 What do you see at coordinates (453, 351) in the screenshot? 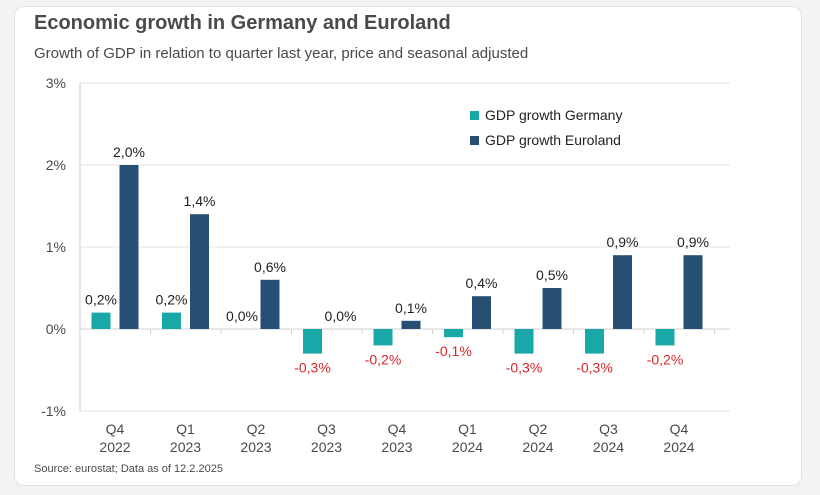
I see `data-label: -0,1%` at bounding box center [453, 351].